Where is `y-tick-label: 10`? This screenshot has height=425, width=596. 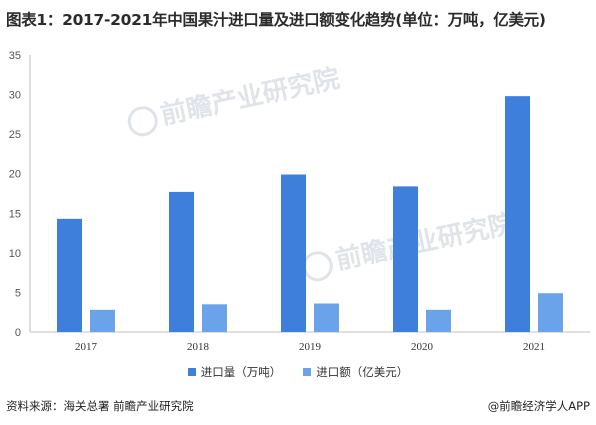 y-tick-label: 10 is located at coordinates (15, 254).